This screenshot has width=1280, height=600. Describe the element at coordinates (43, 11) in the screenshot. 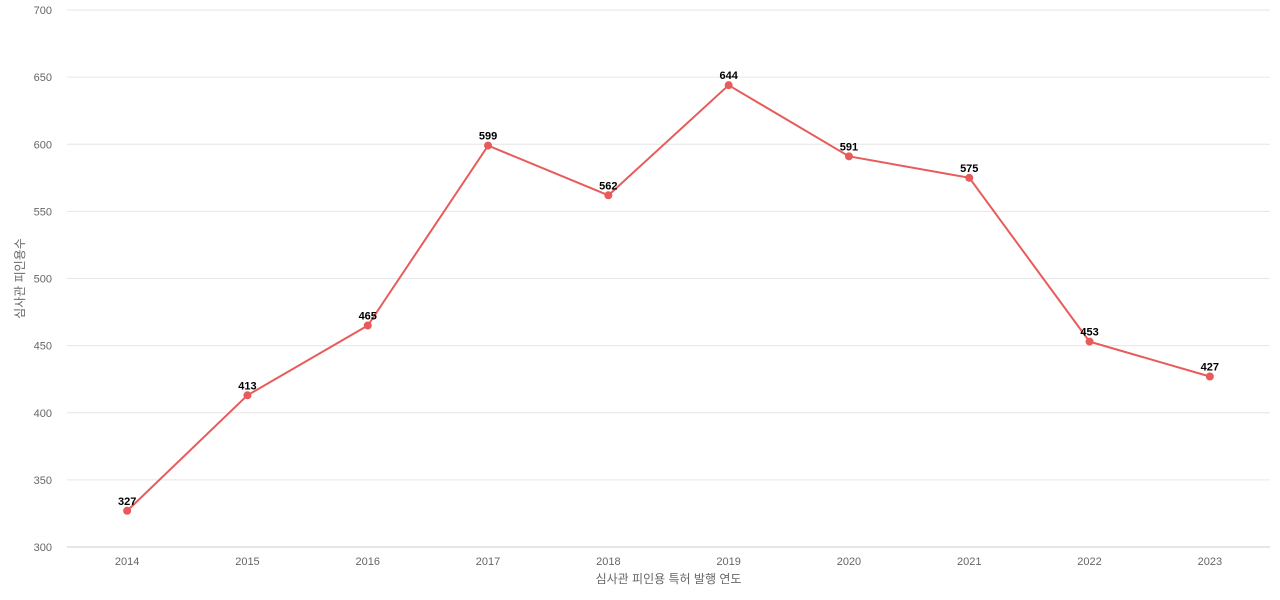

I see `y-tick-label: 700` at that location.